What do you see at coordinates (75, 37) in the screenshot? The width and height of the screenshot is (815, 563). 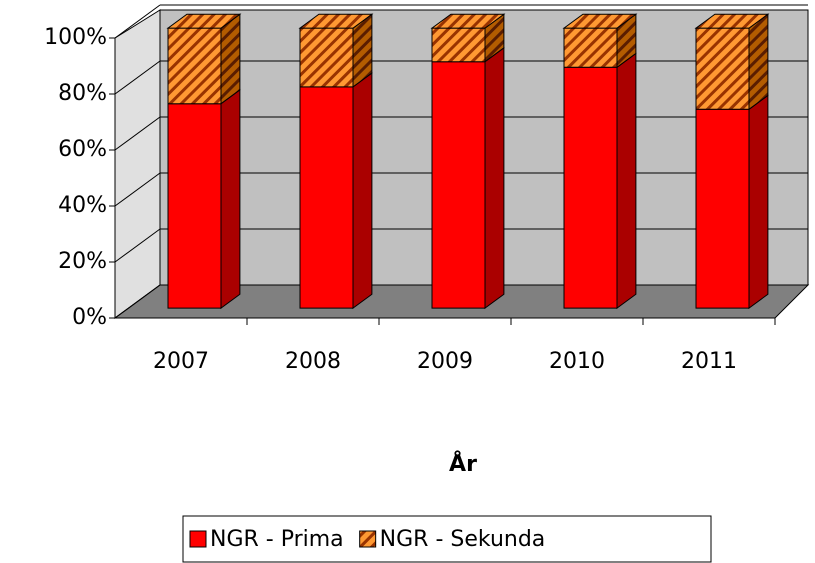 I see `y-tick-label: 100%` at bounding box center [75, 37].